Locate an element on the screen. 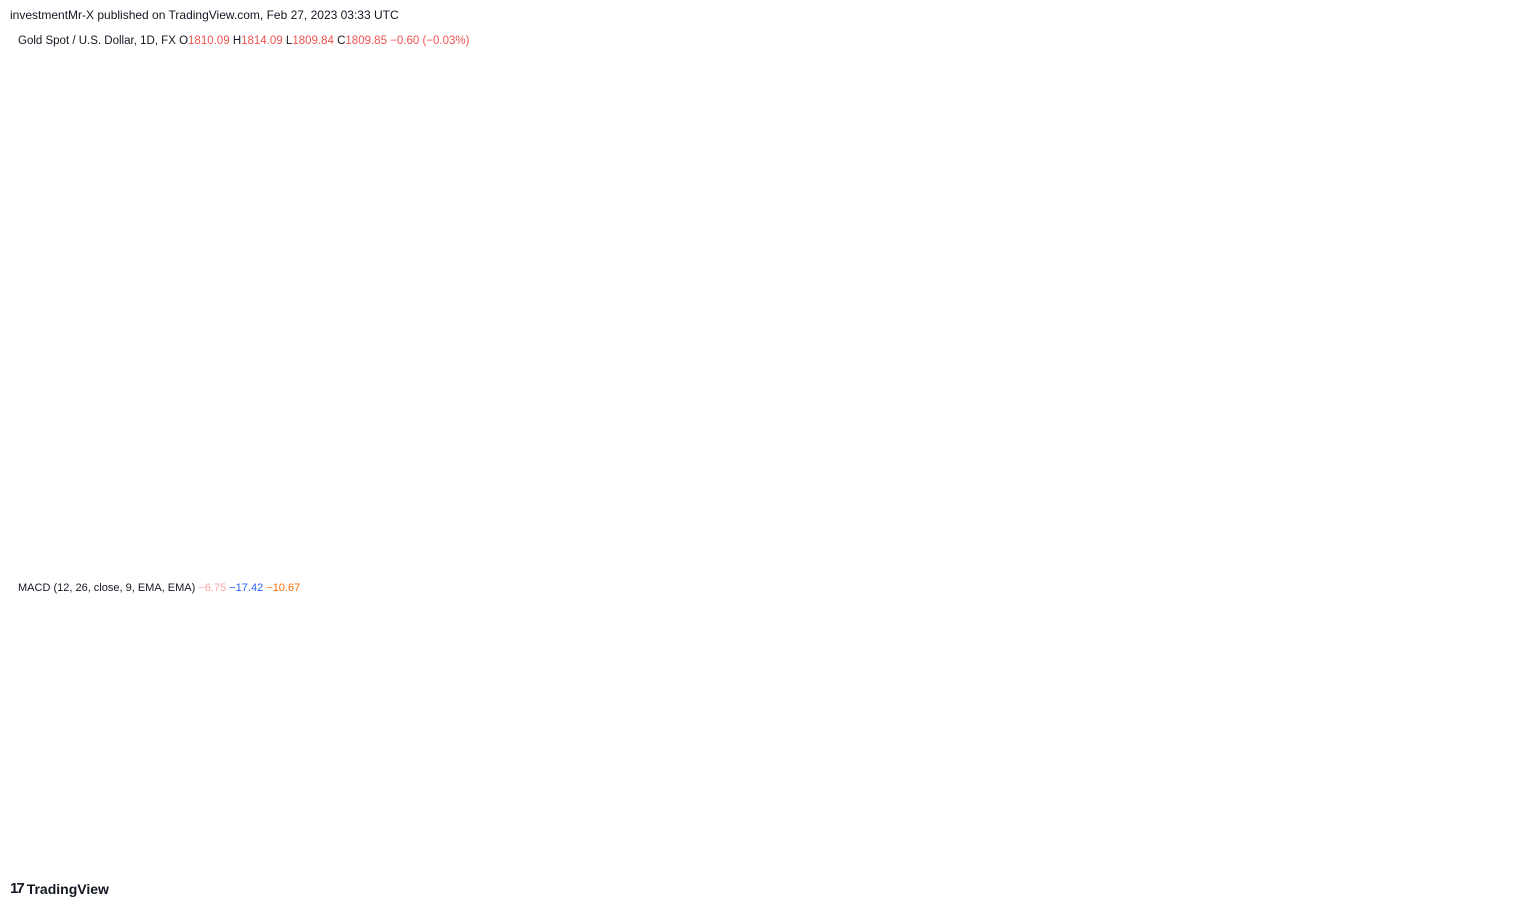 The width and height of the screenshot is (1533, 907). downtrend-line is located at coordinates (1025, 186).